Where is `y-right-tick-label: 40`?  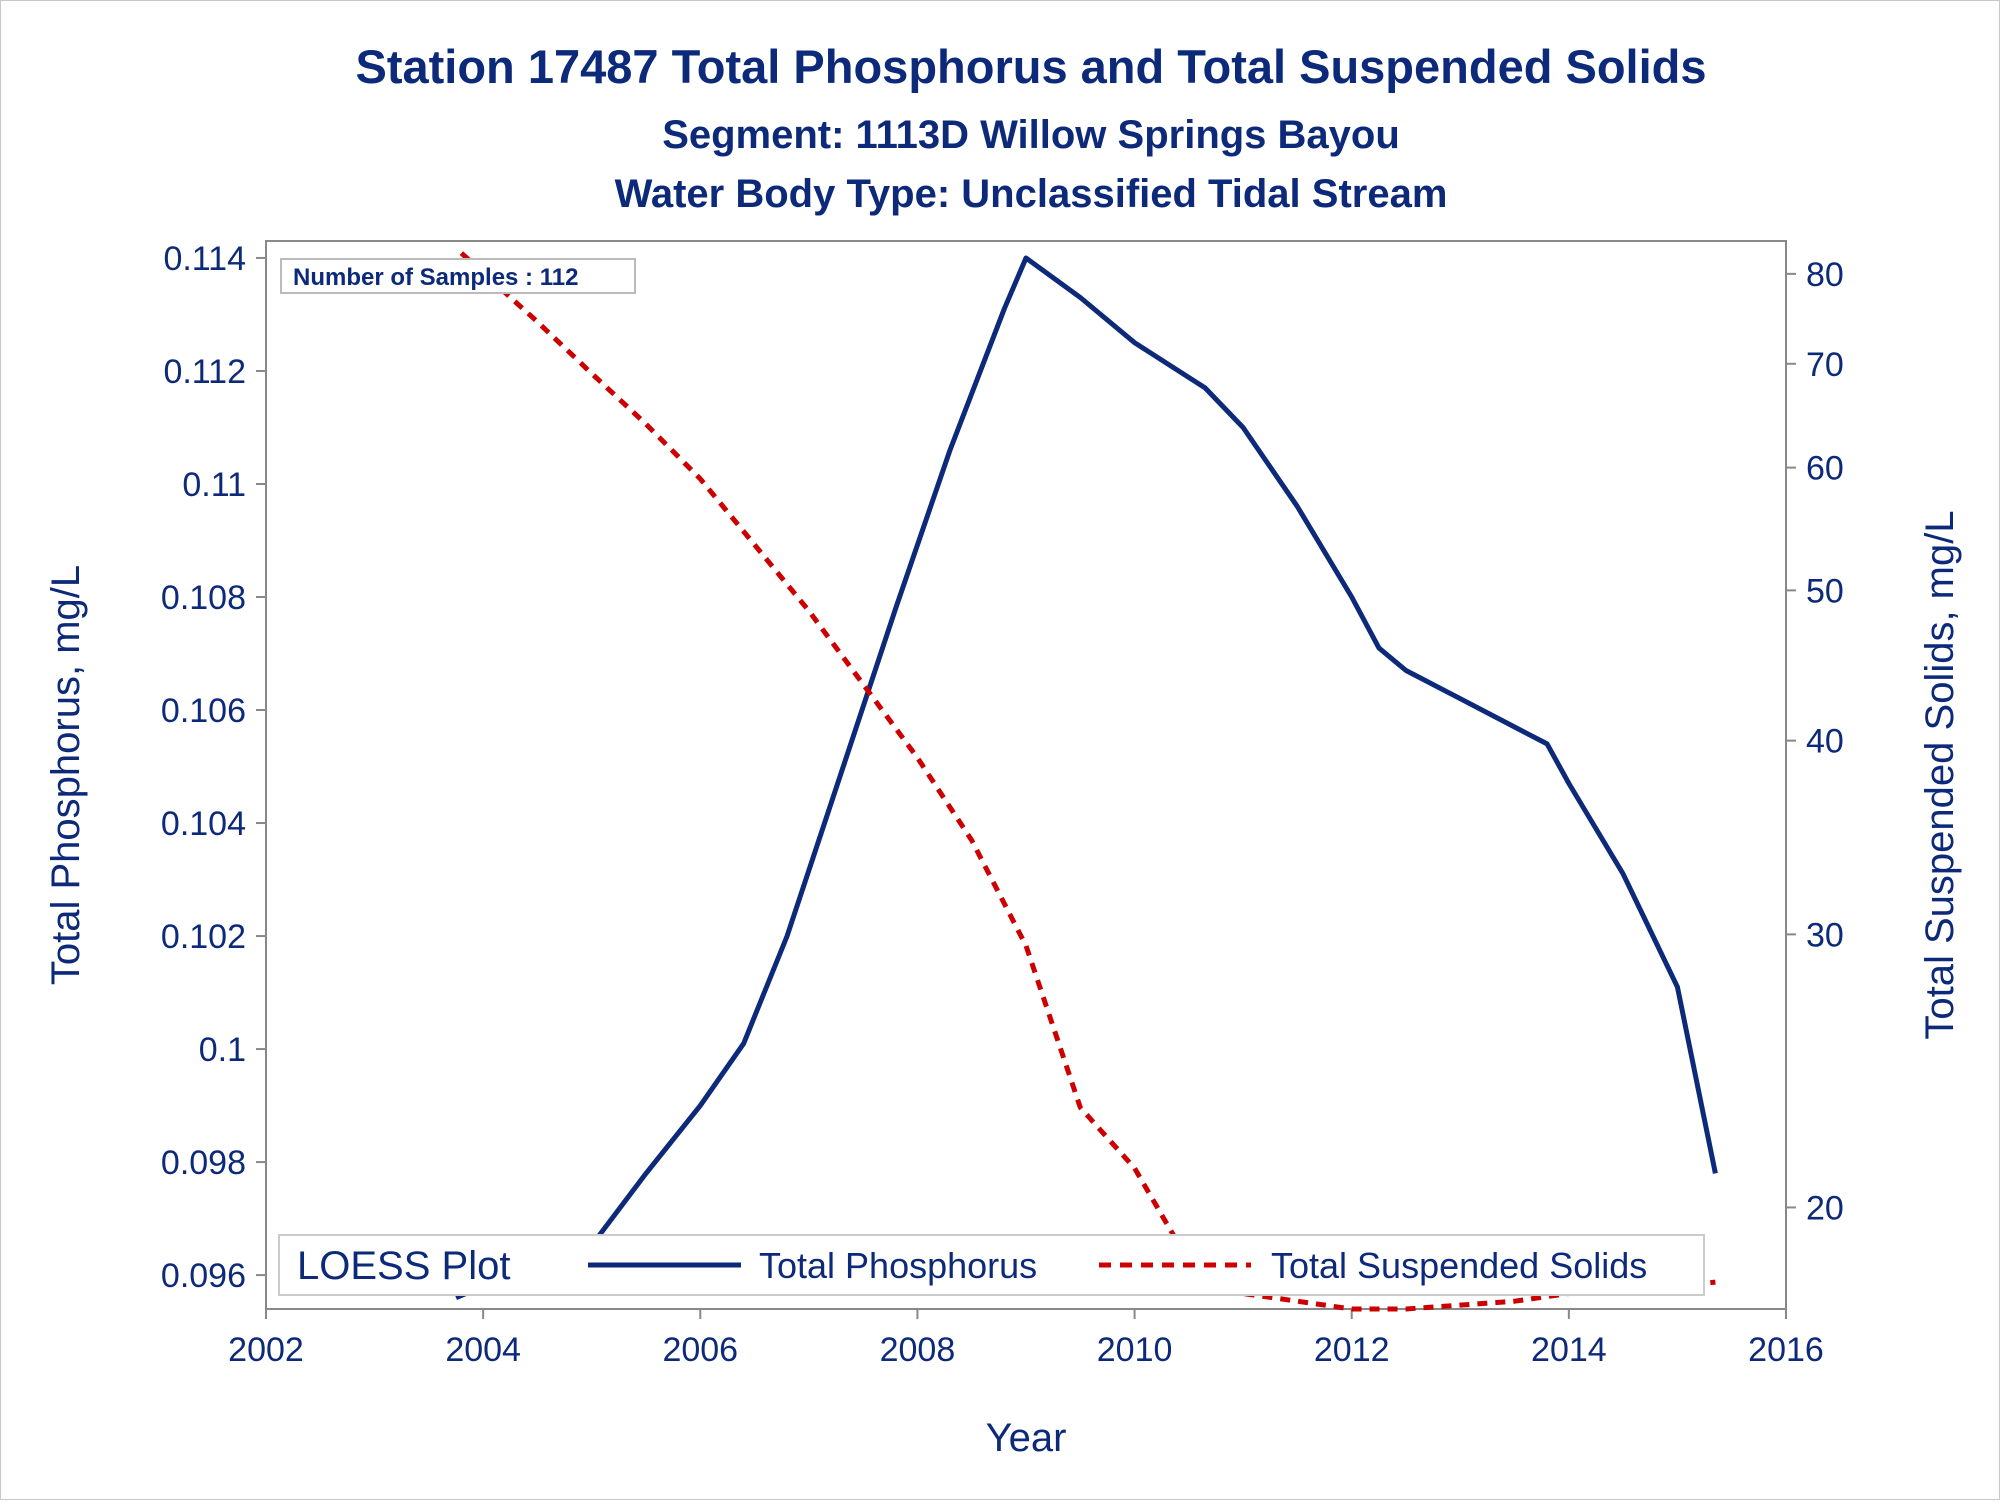 y-right-tick-label: 40 is located at coordinates (1825, 742).